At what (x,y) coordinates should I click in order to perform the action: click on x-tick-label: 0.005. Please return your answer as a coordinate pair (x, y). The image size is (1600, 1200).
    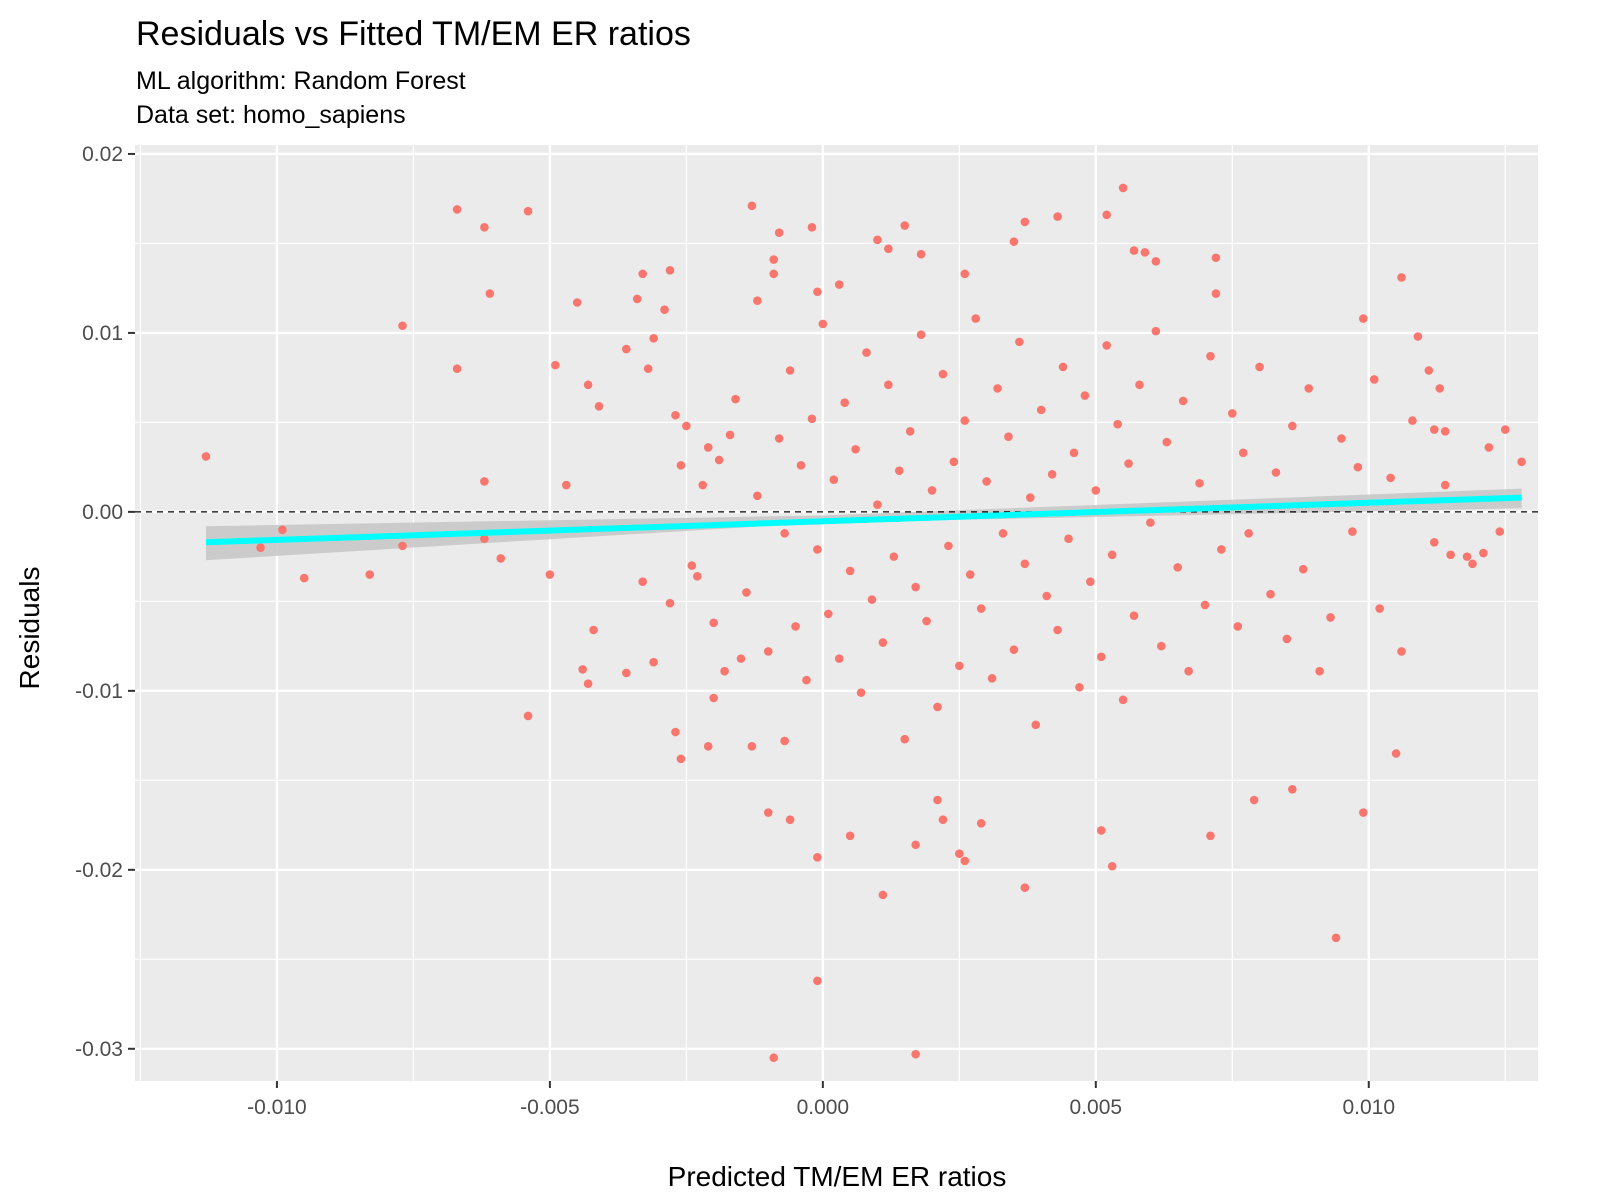
    Looking at the image, I should click on (1096, 1107).